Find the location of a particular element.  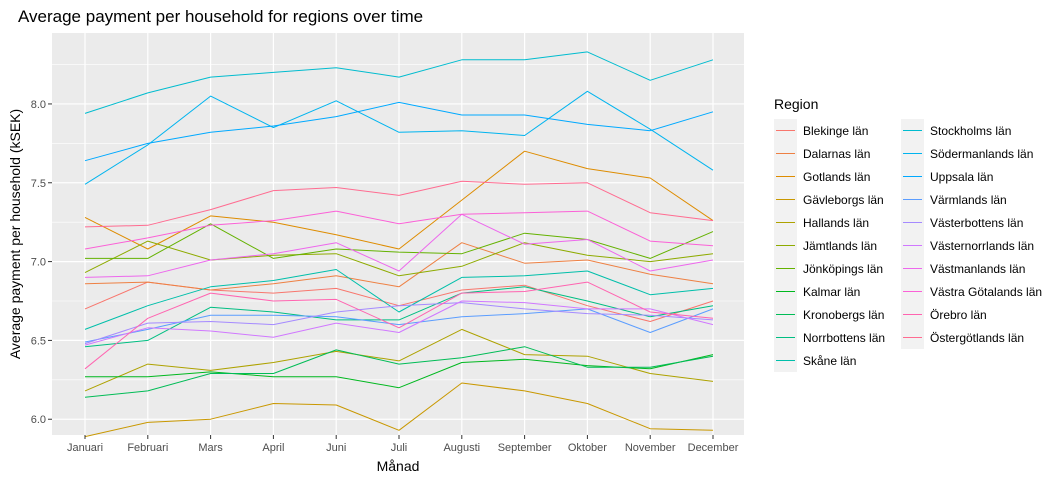

legend-label: Kalmar län is located at coordinates (831, 292).